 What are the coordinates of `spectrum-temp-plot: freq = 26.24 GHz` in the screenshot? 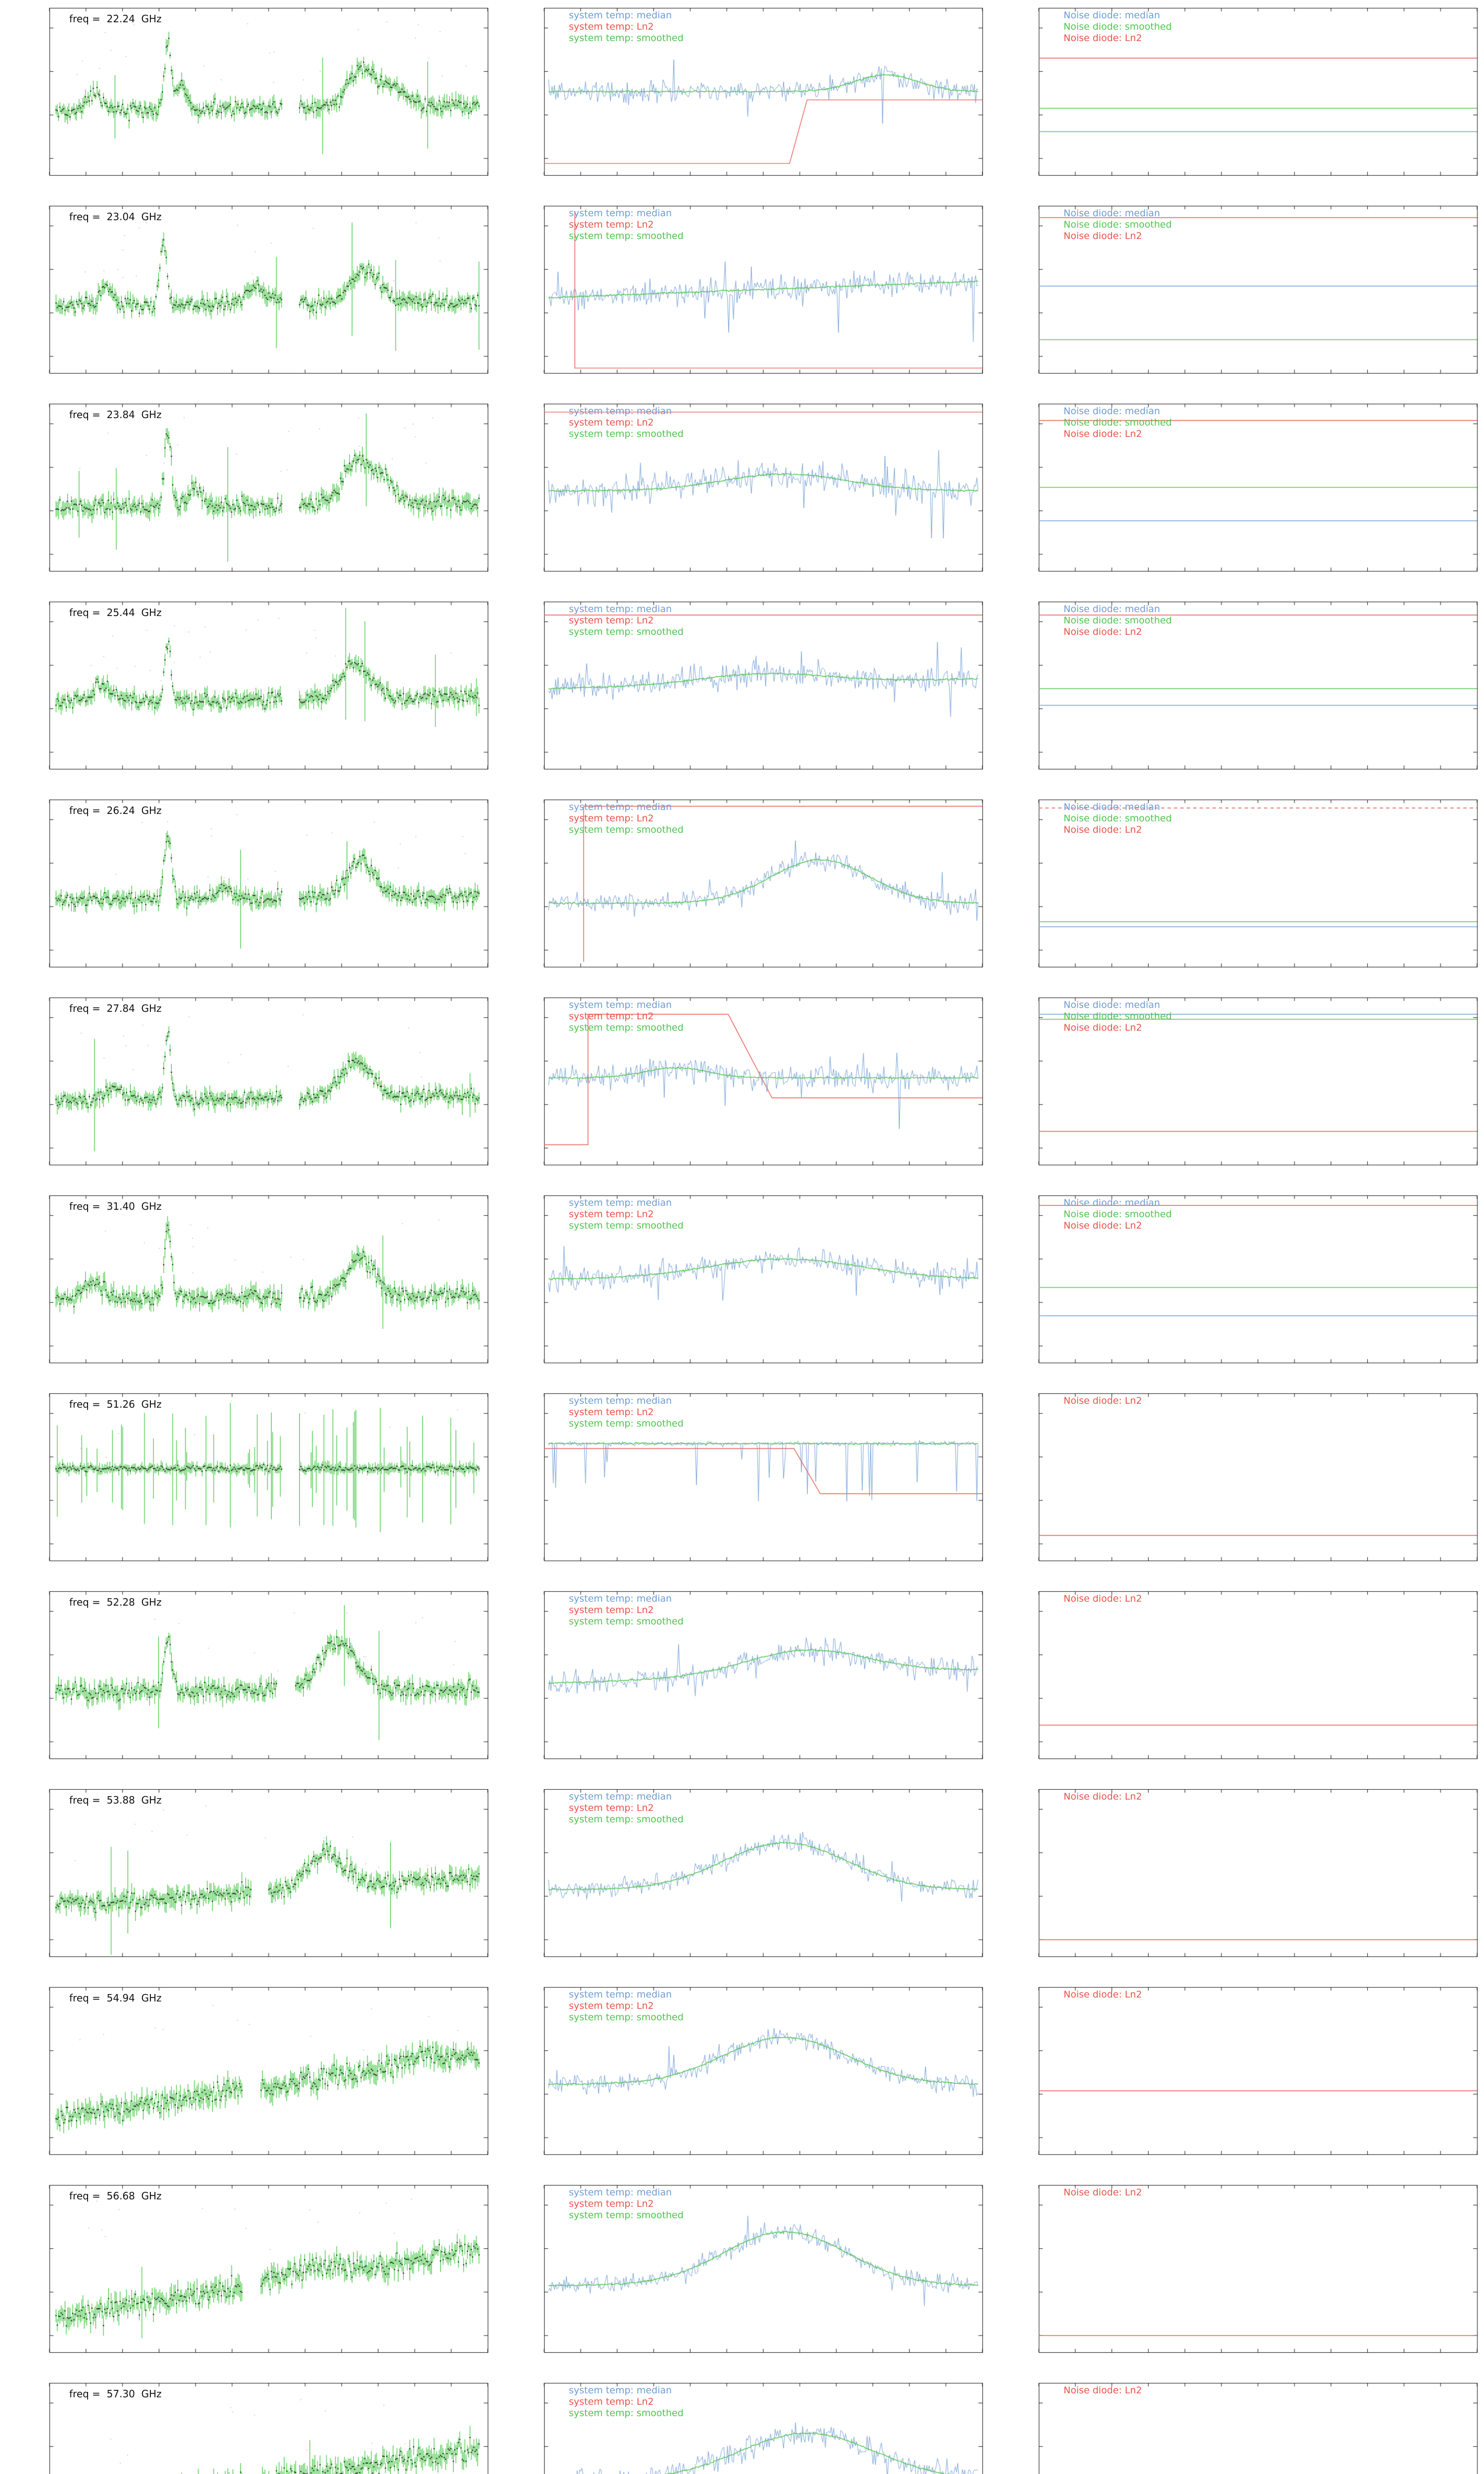 It's located at (247, 891).